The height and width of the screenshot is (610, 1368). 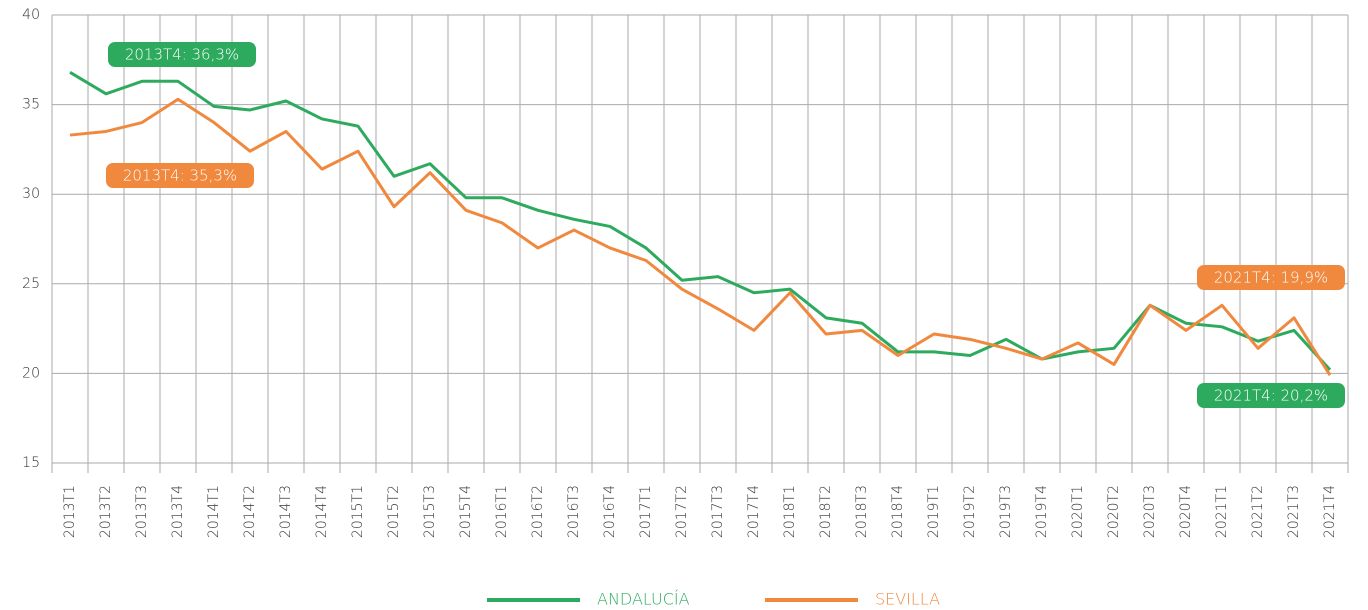 I want to click on y-tick-label: 35, so click(x=31, y=105).